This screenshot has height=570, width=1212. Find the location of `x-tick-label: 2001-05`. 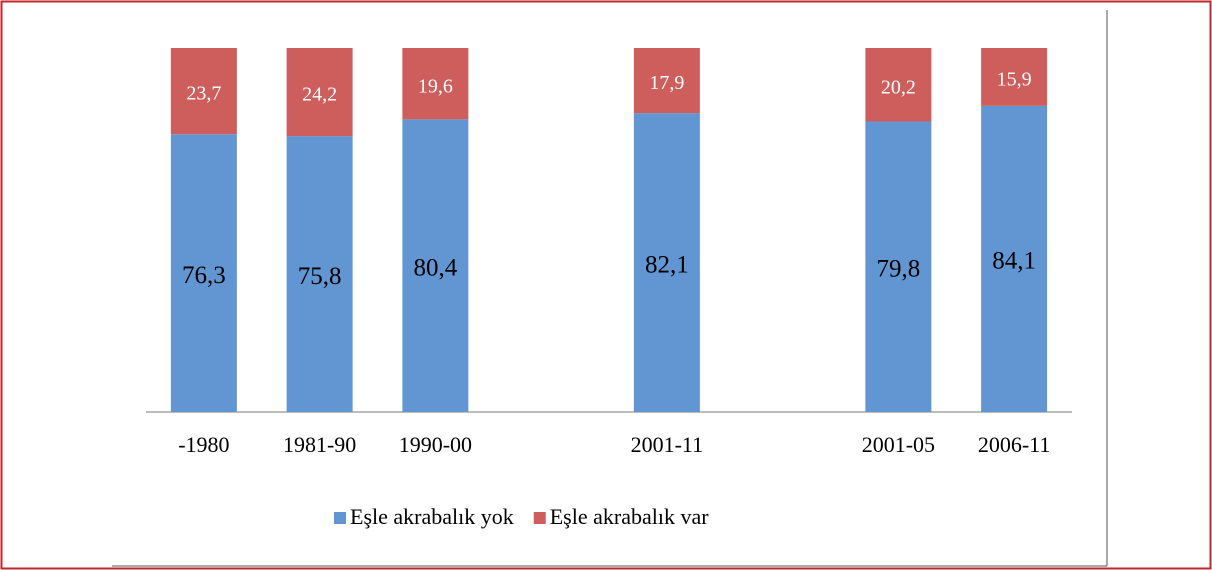

x-tick-label: 2001-05 is located at coordinates (898, 444).